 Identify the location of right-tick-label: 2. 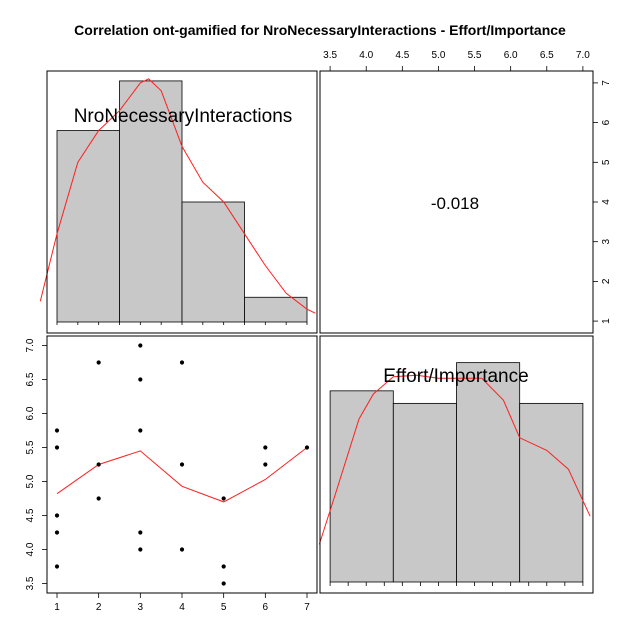
(606, 281).